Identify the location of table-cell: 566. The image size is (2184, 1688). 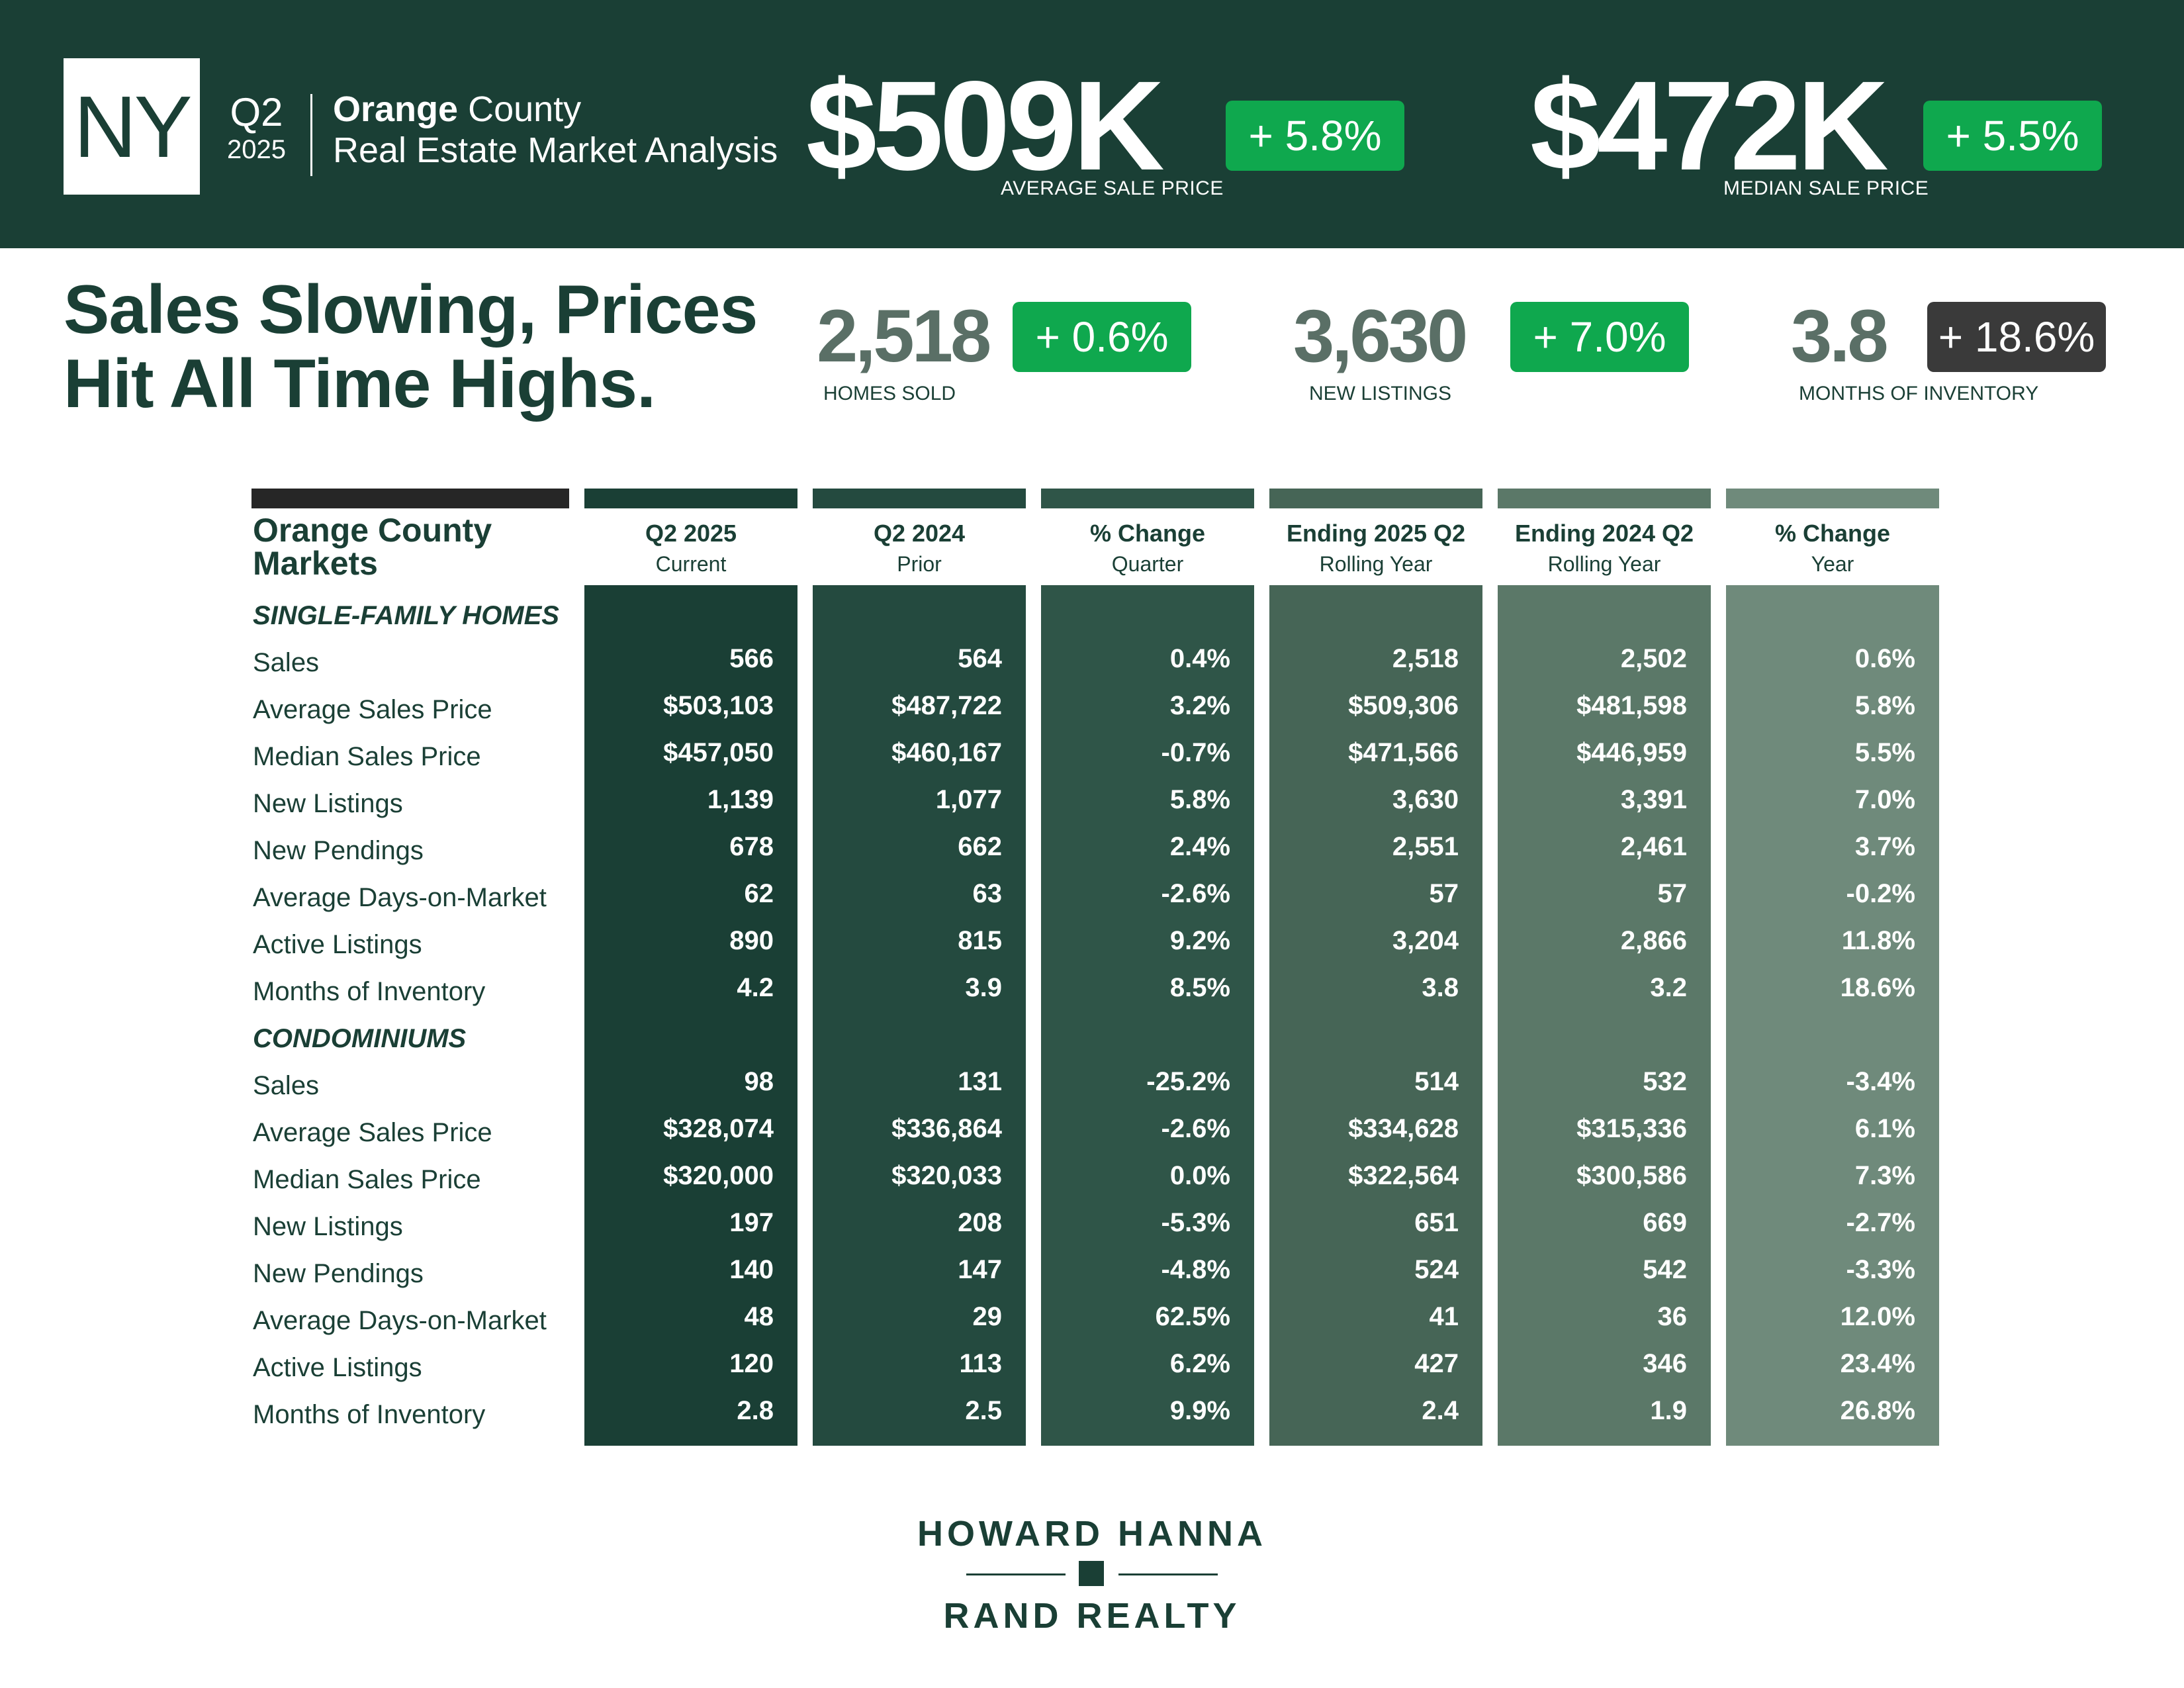
(751, 658).